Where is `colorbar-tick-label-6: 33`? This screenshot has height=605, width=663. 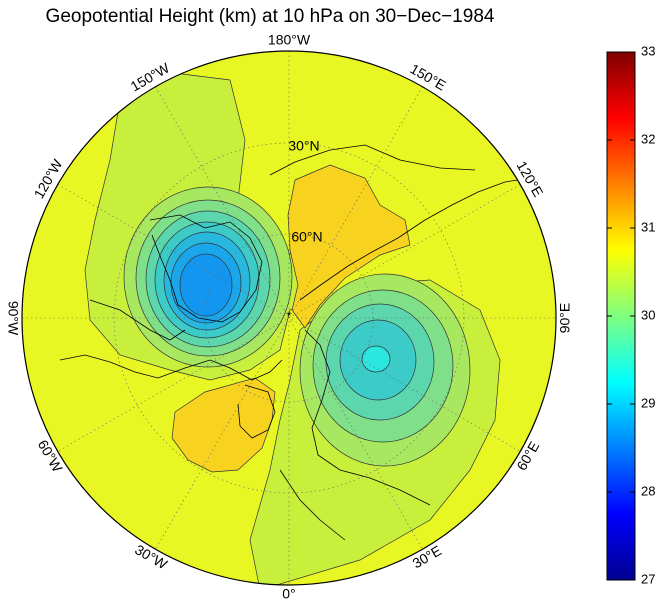
colorbar-tick-label-6: 33 is located at coordinates (648, 50).